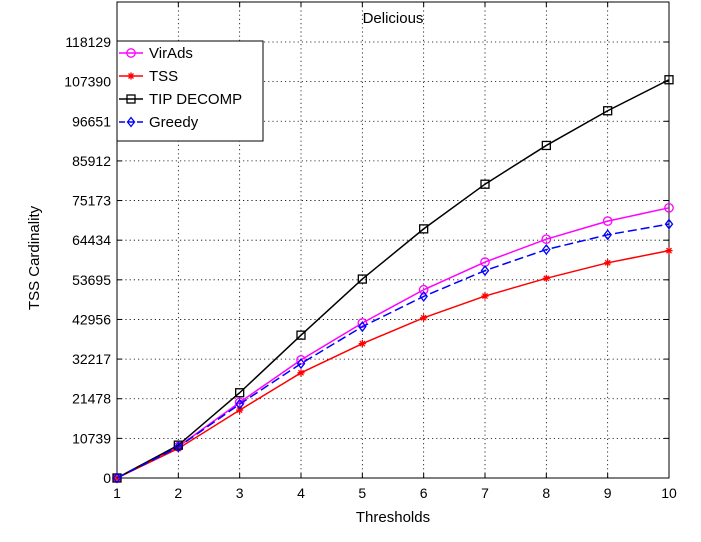 This screenshot has height=542, width=701. Describe the element at coordinates (424, 493) in the screenshot. I see `x-tick-label: 6` at that location.